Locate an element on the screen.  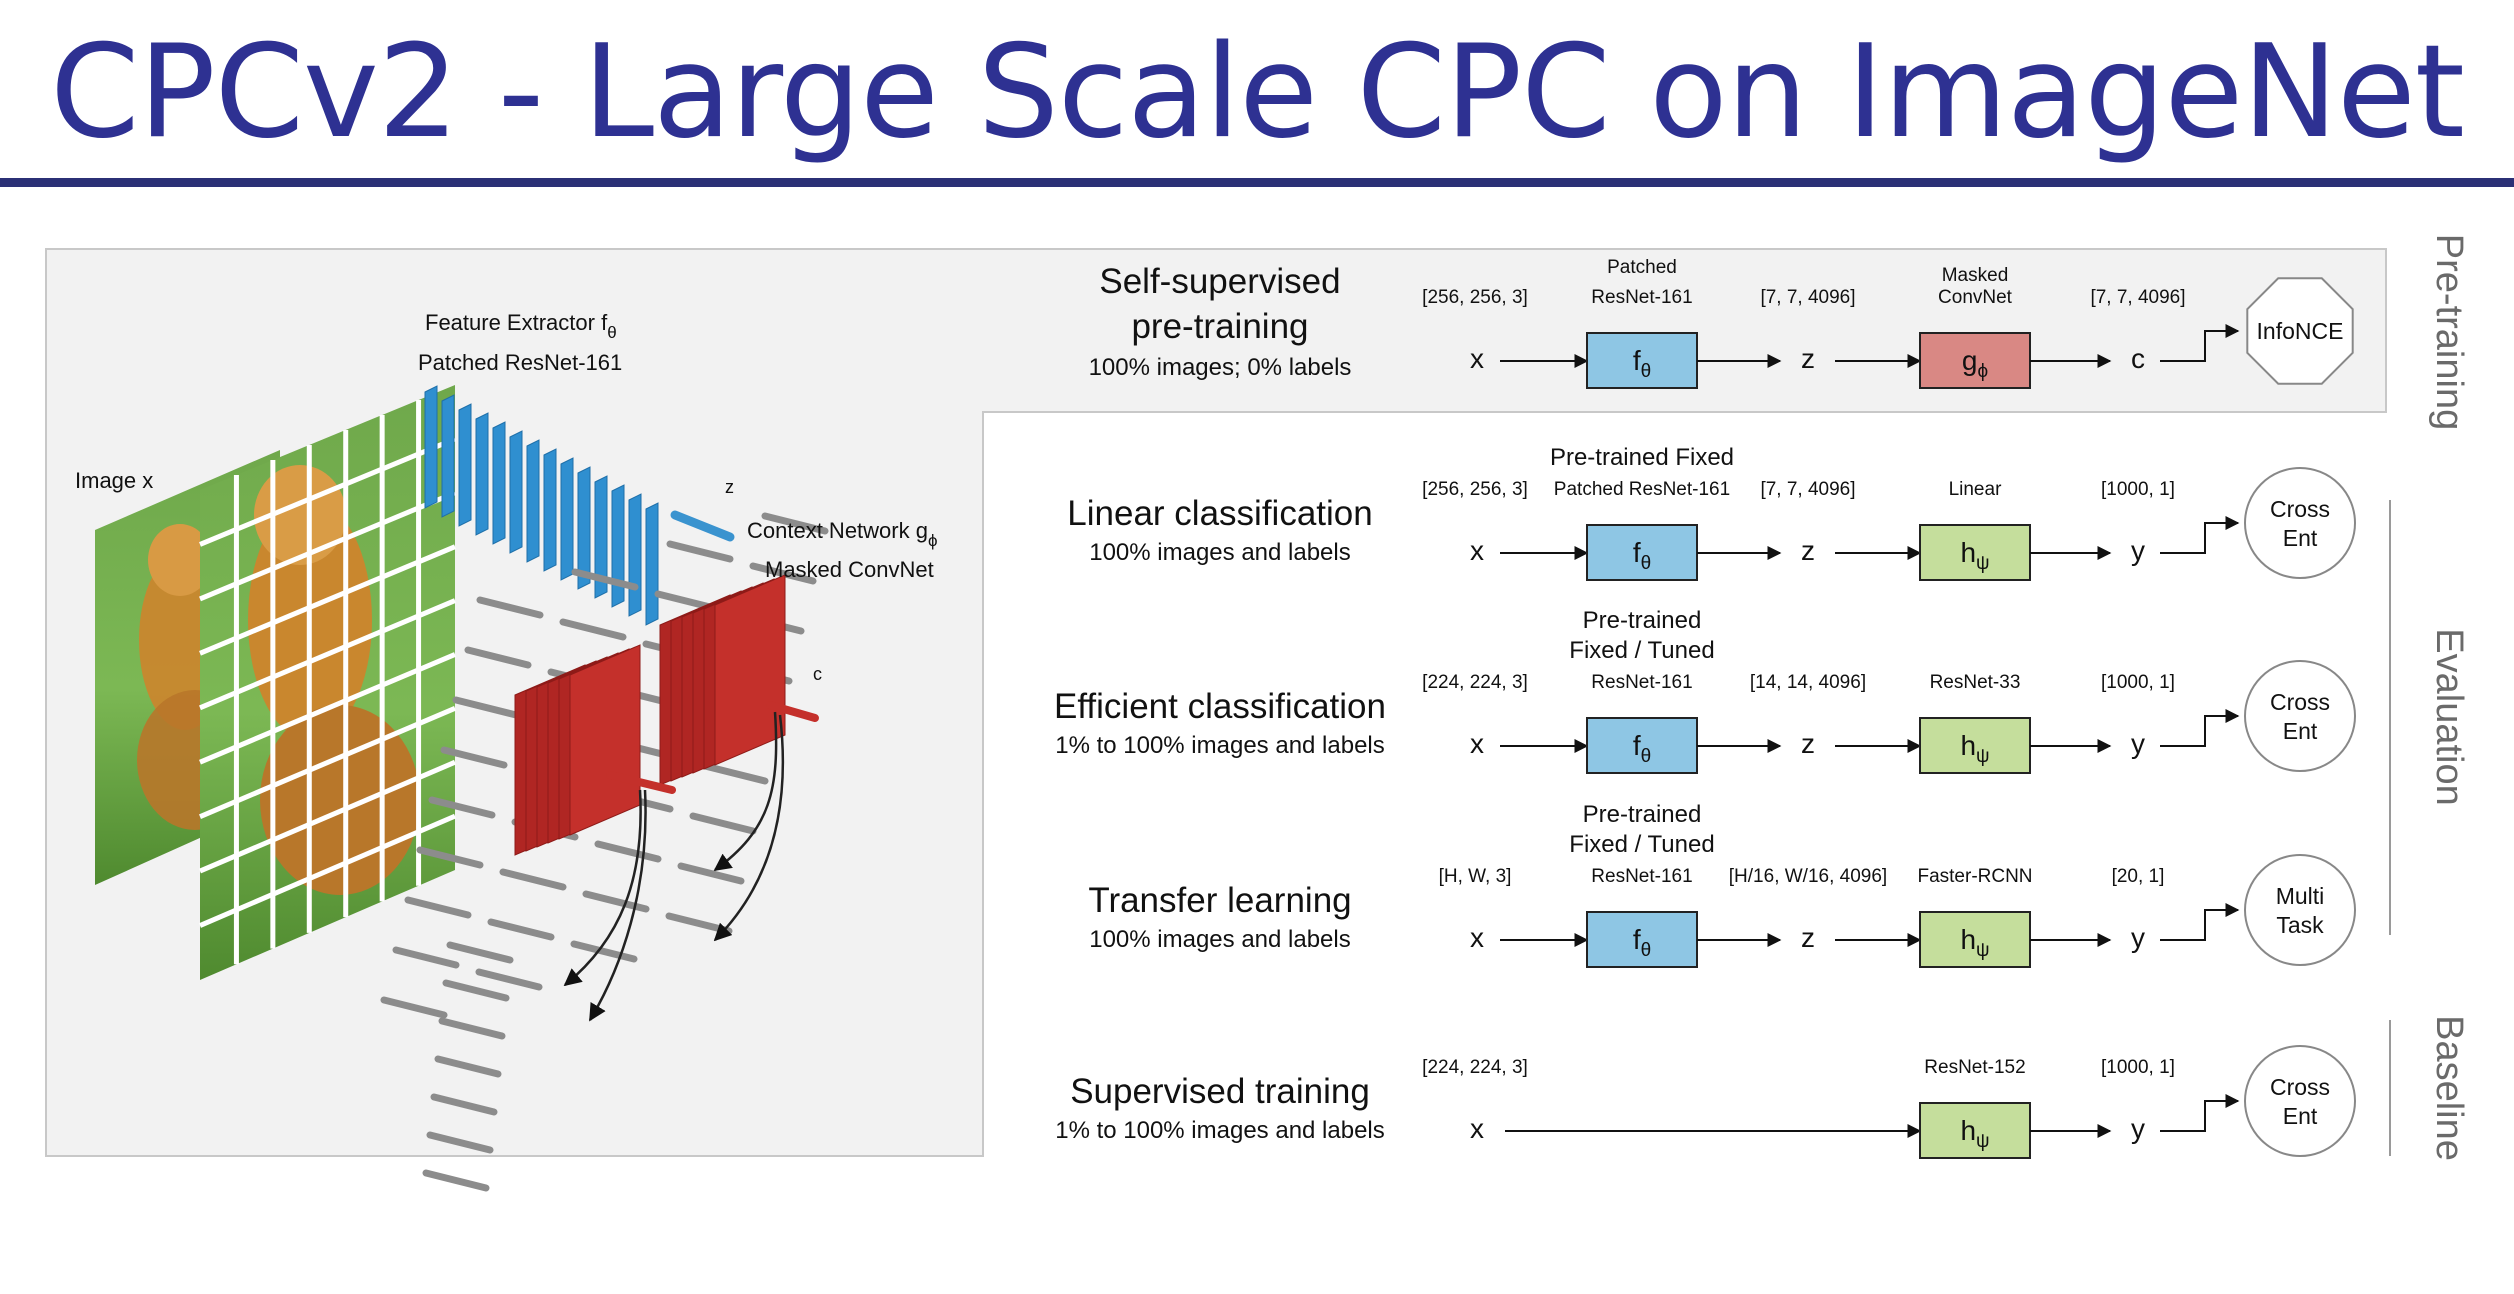
c-vector is located at coordinates (792, 711).